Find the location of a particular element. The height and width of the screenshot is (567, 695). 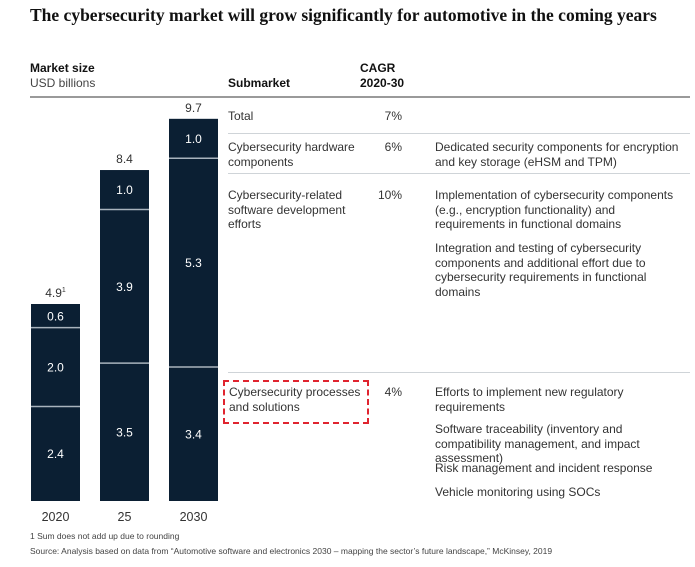

row-processes-submarket: Cybersecurity processes and solutions is located at coordinates (295, 399).